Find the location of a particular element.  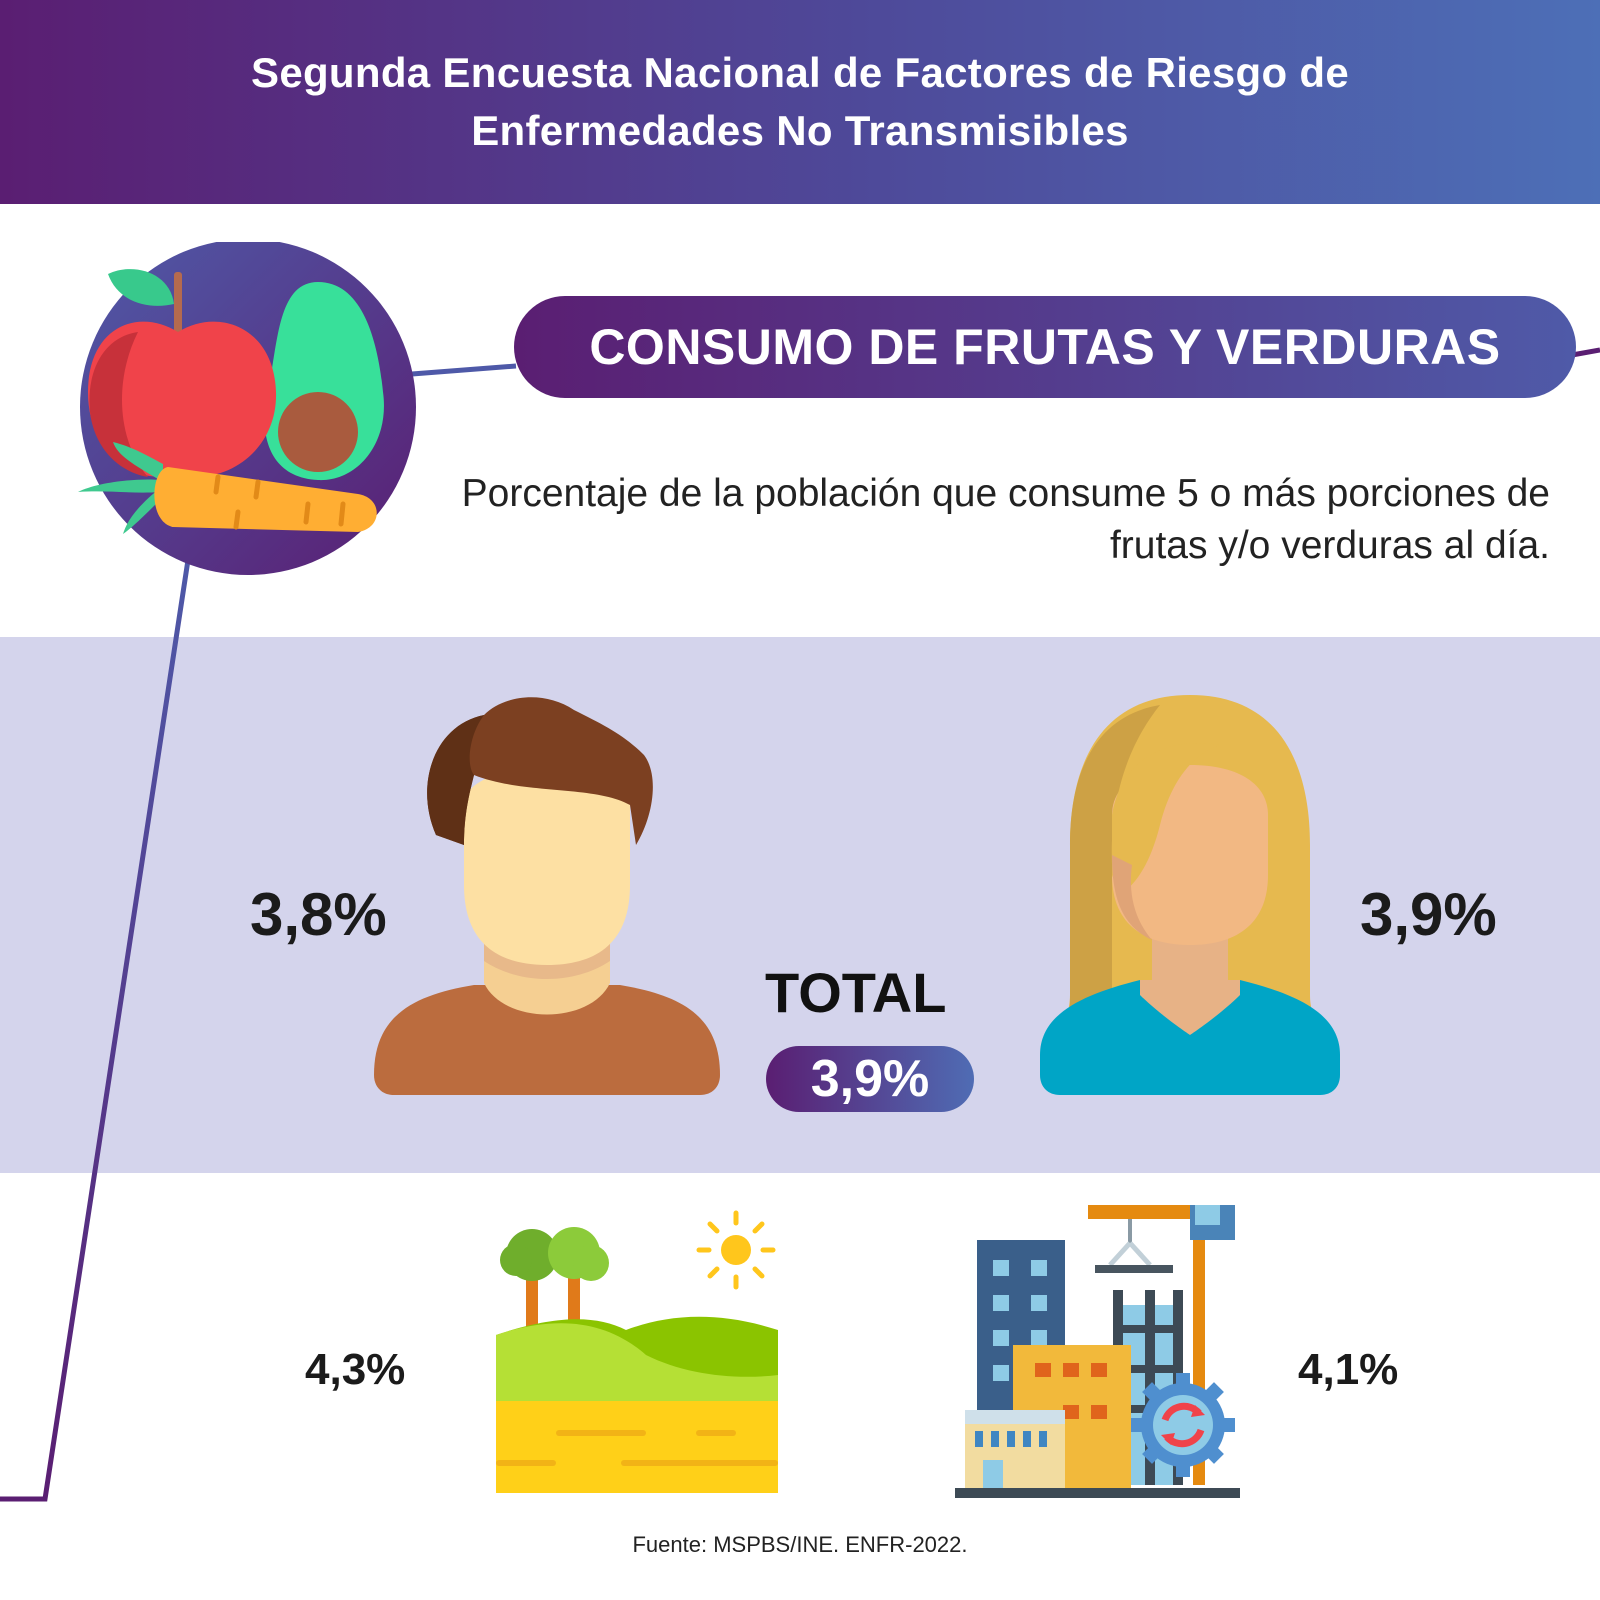

city-icon is located at coordinates (1097, 1351).